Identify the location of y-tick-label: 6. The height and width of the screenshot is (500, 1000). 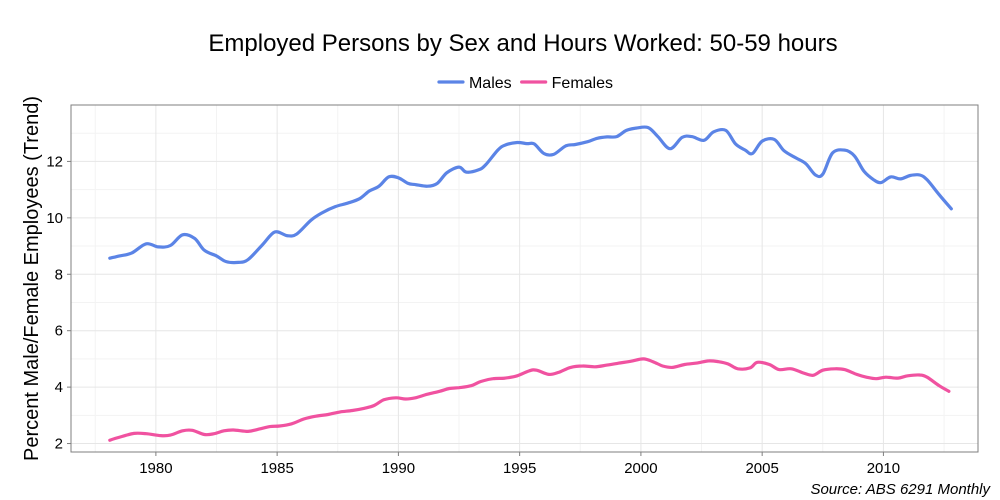
(59, 331).